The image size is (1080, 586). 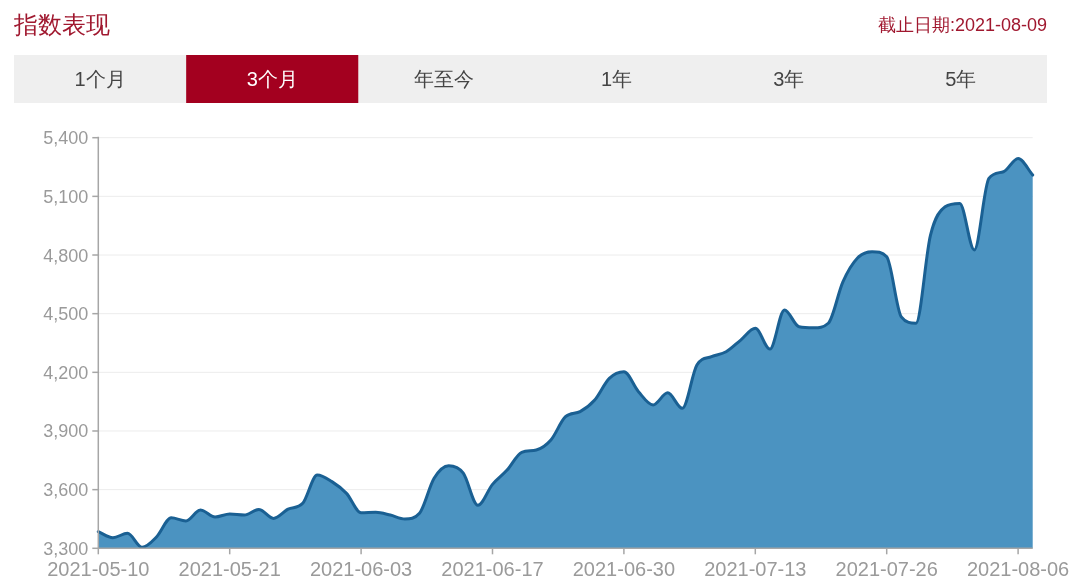 I want to click on y-tick-label: 4,500, so click(x=66, y=314).